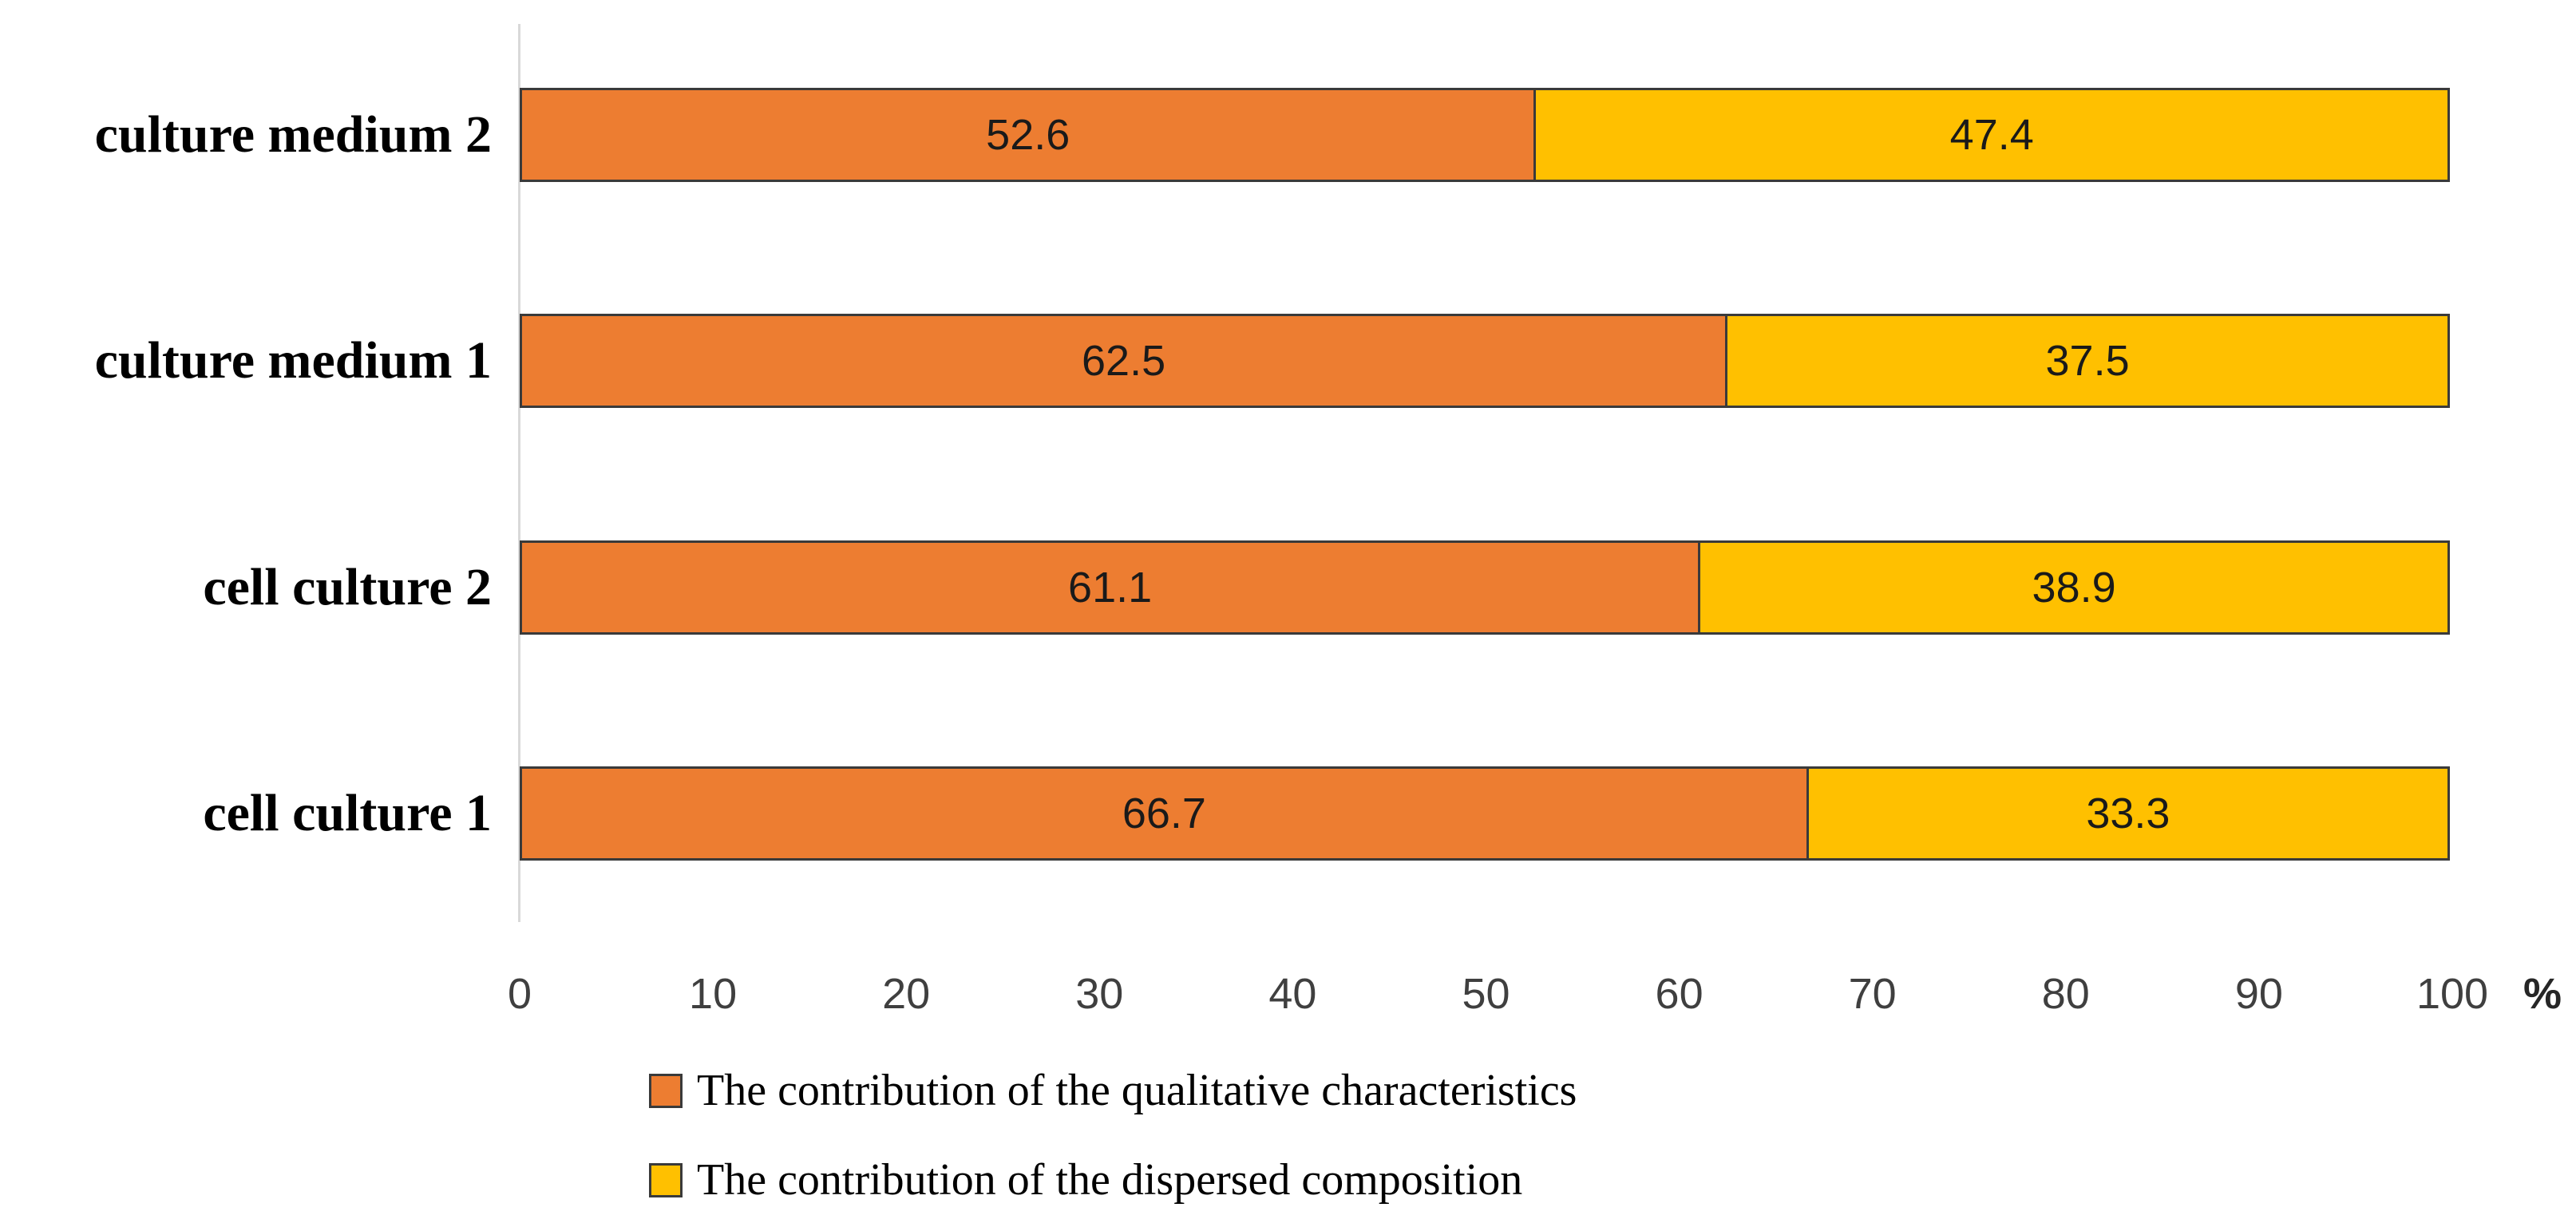 This screenshot has height=1231, width=2576. I want to click on category-label: cell culture 1, so click(347, 813).